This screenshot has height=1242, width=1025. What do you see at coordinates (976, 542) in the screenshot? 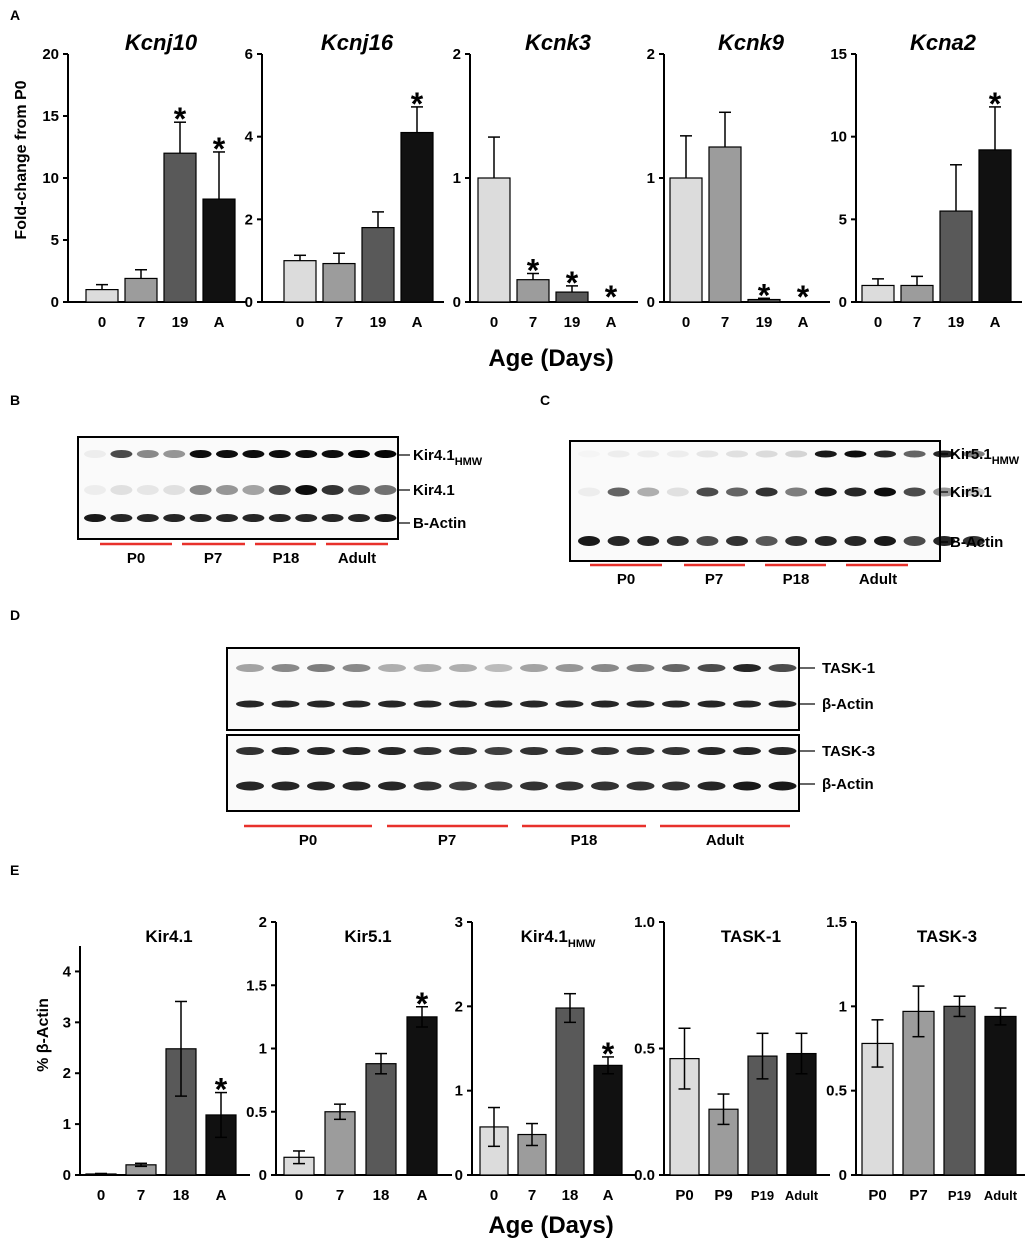
I see `blot-c-label-actin: B-Actin` at bounding box center [976, 542].